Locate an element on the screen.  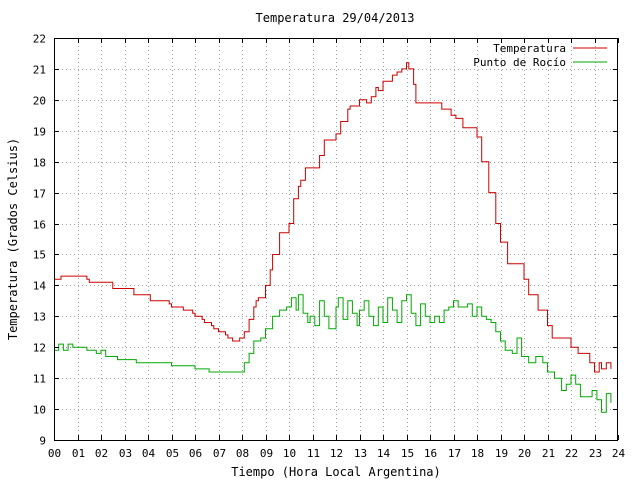
x-axis-label: Tiempo (Hora Local Argentina) is located at coordinates (336, 472).